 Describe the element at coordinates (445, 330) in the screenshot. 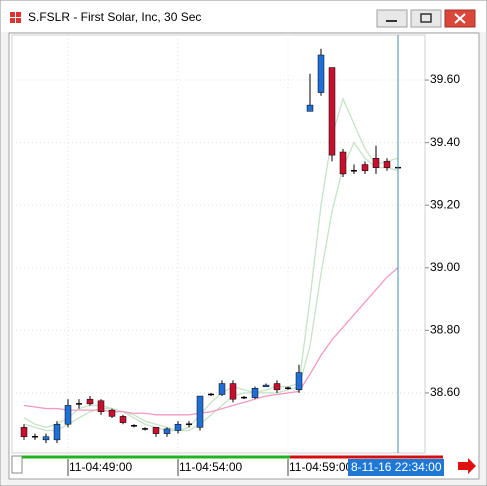

I see `y-tick-label: 38.80` at that location.